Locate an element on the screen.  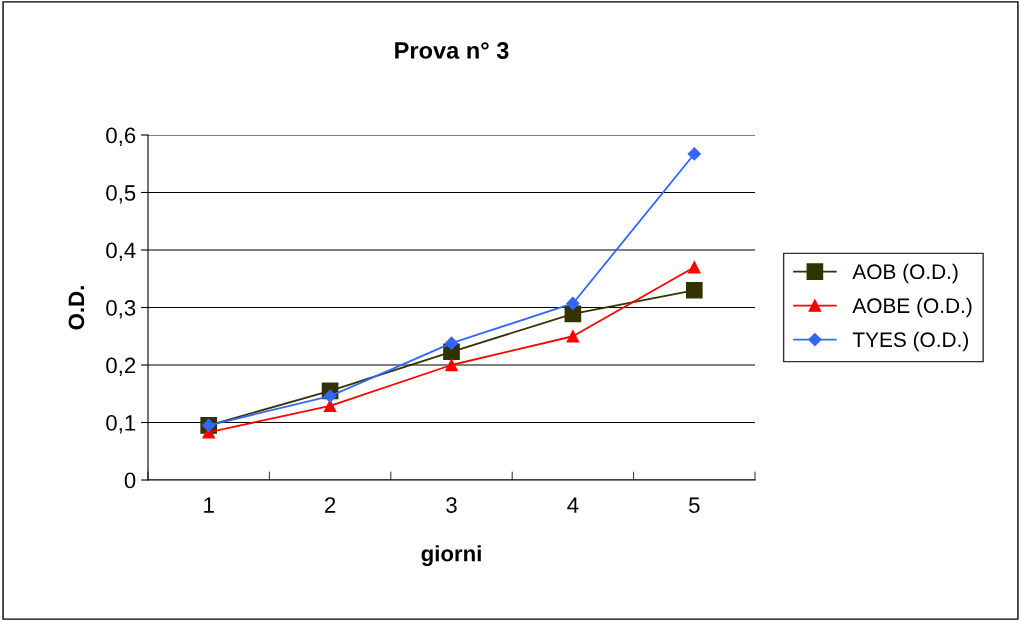
x-tick-label: 5 is located at coordinates (694, 505).